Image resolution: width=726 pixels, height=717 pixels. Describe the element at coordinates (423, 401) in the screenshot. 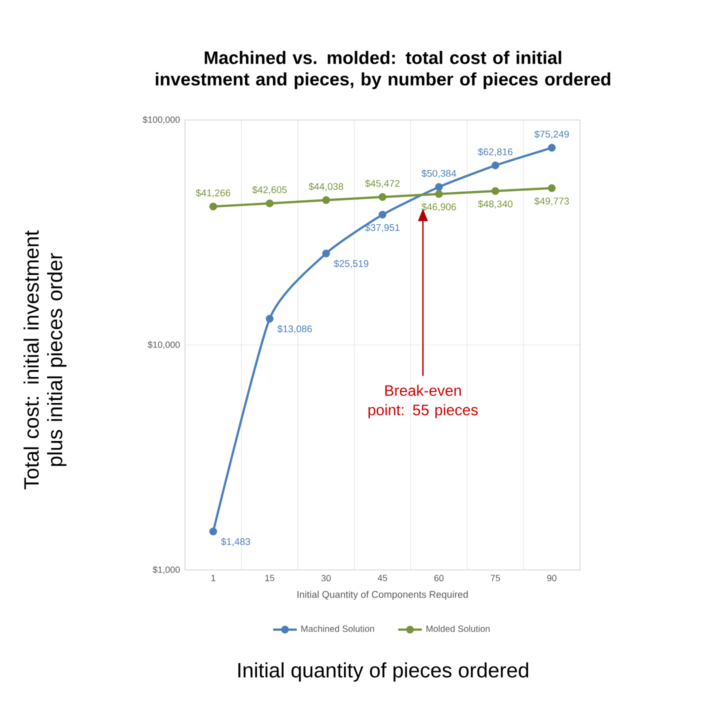

I see `annotation: Break-even point: 55 pieces` at that location.